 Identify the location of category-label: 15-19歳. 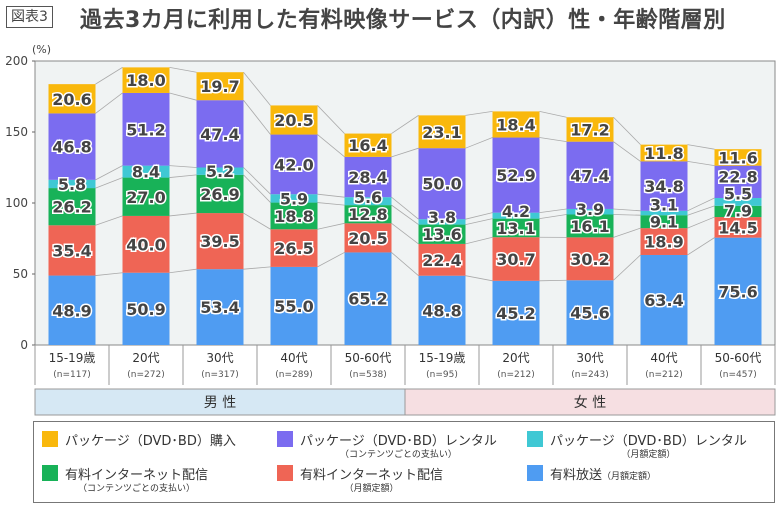
(442, 358).